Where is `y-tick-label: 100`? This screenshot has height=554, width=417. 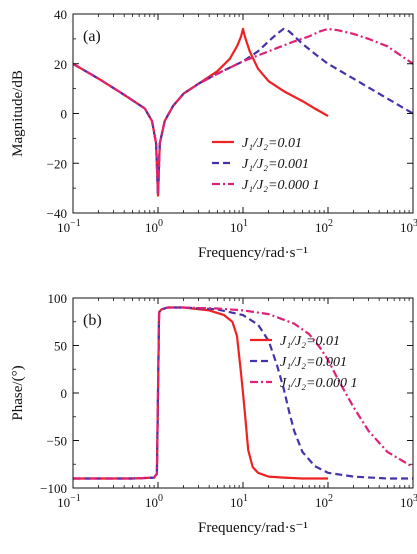
y-tick-label: 100 is located at coordinates (58, 298).